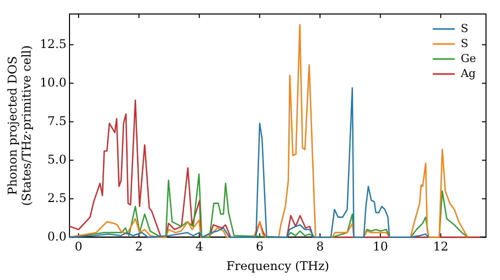  Describe the element at coordinates (380, 247) in the screenshot. I see `x-tick-label: 10` at that location.